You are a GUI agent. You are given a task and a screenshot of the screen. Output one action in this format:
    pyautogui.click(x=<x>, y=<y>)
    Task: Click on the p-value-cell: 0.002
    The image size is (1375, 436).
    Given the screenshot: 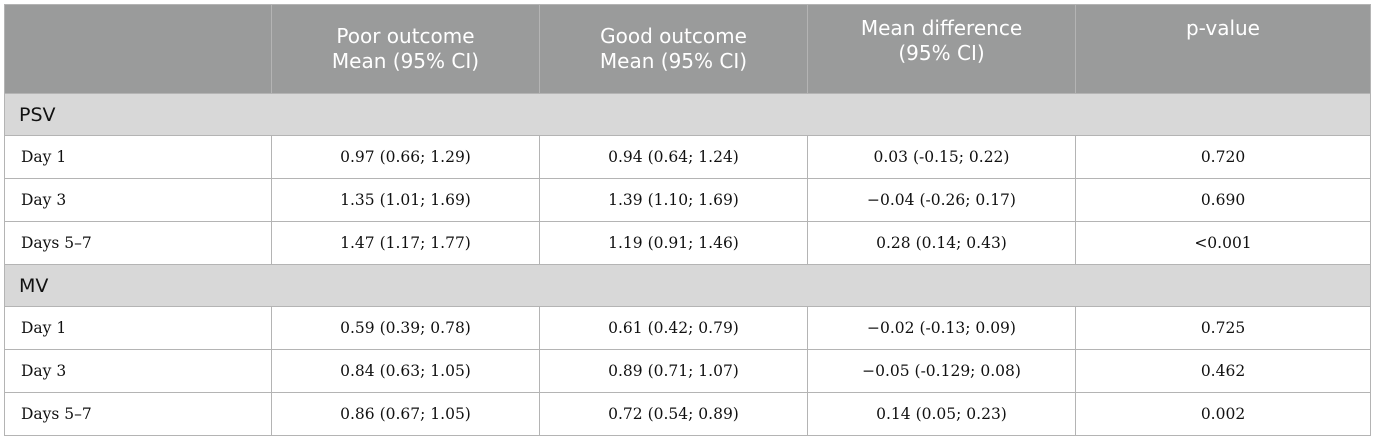 What is the action you would take?
    pyautogui.click(x=1223, y=414)
    